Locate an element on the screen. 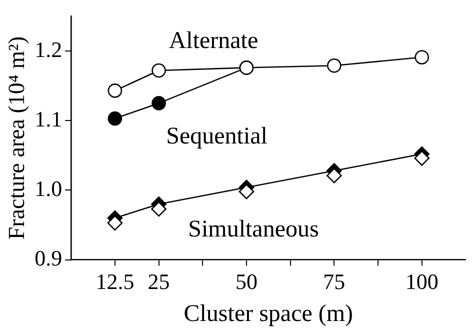  x-tick-label: 75 is located at coordinates (334, 281).